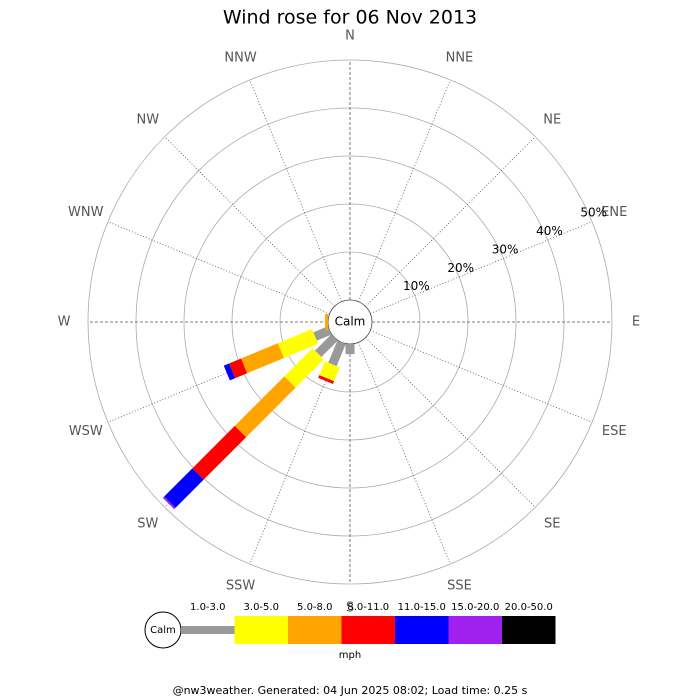 This screenshot has height=700, width=700. Describe the element at coordinates (350, 608) in the screenshot. I see `direction-label: S` at that location.